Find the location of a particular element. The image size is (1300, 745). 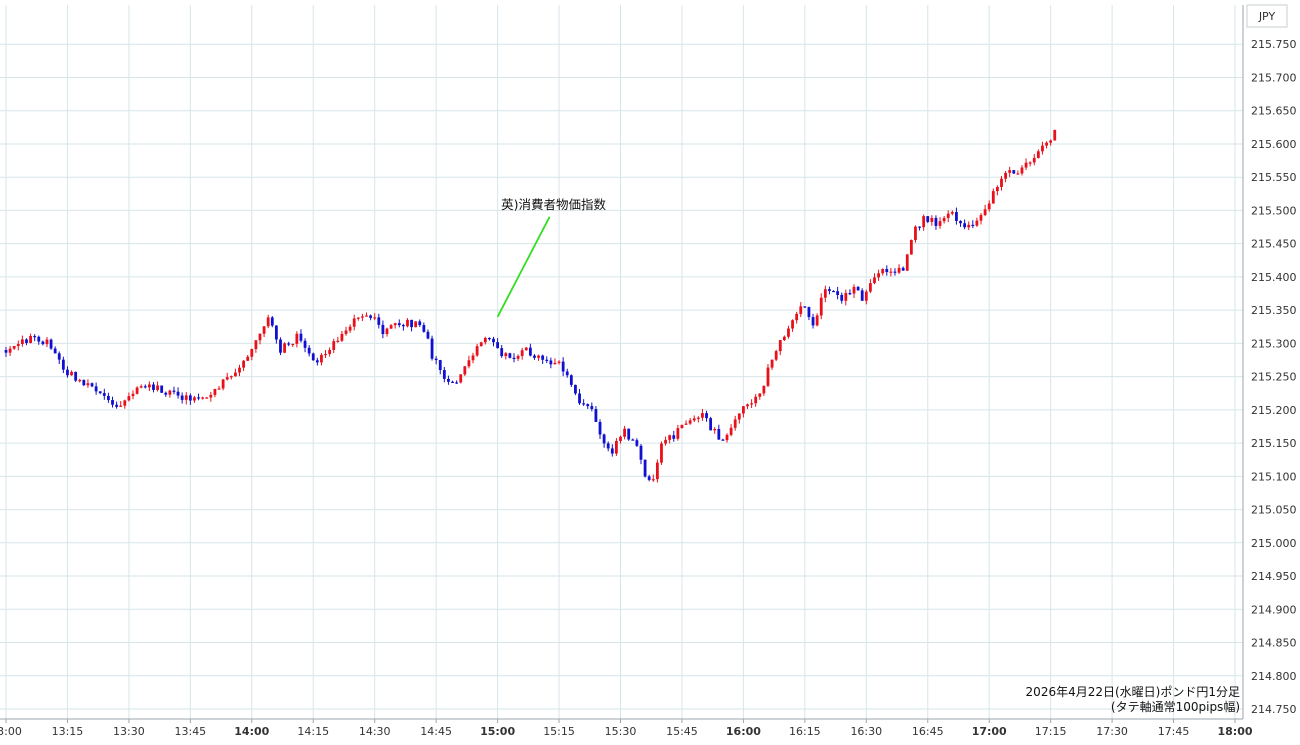

chart-caption: 2026年4月22日(水曜日)ポンド円1分足 (タテ軸通常100pips幅) is located at coordinates (1133, 700).